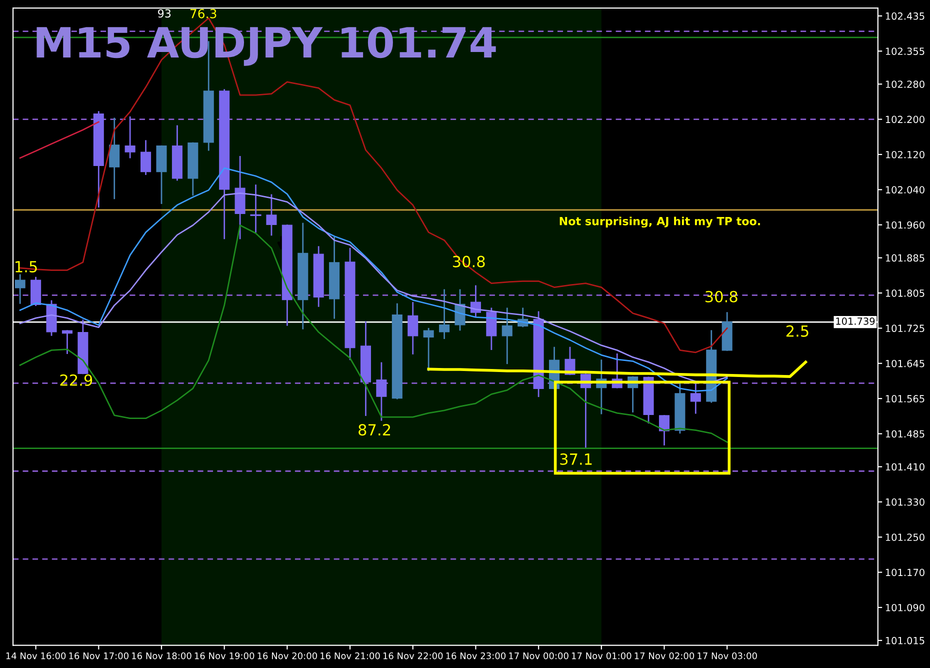  What do you see at coordinates (905, 364) in the screenshot?
I see `y-tick-label: 101.645` at bounding box center [905, 364].